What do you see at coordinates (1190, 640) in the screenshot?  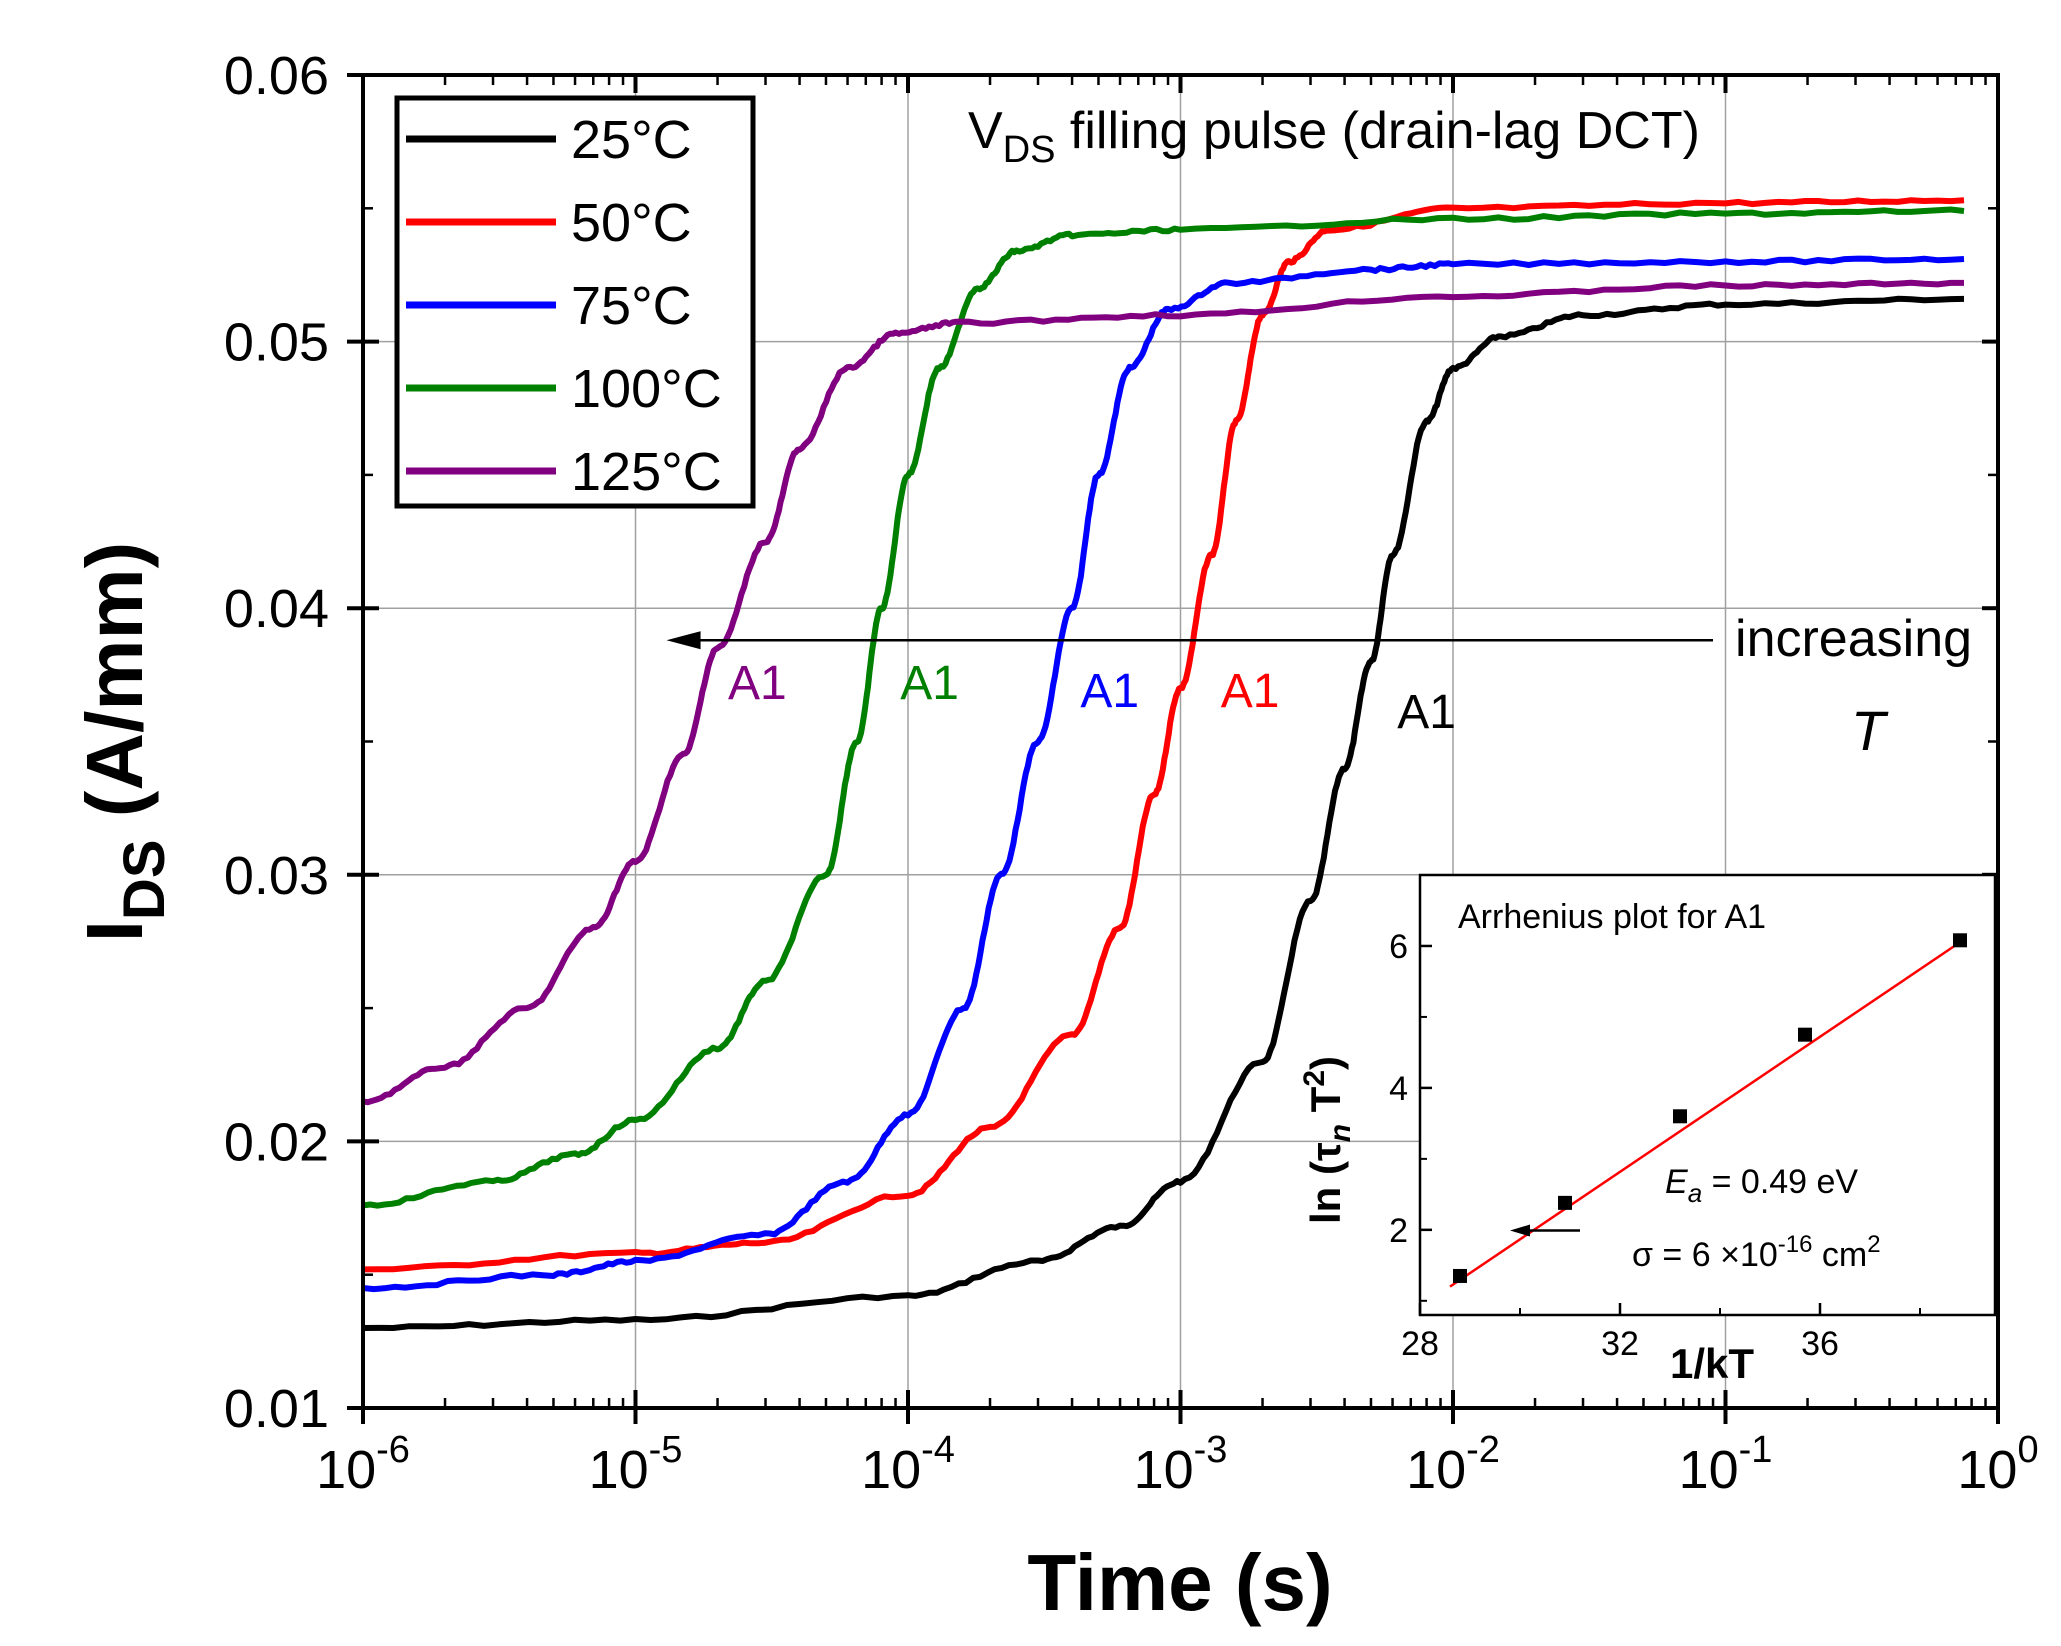 I see `increasing-temperature-arrow` at bounding box center [1190, 640].